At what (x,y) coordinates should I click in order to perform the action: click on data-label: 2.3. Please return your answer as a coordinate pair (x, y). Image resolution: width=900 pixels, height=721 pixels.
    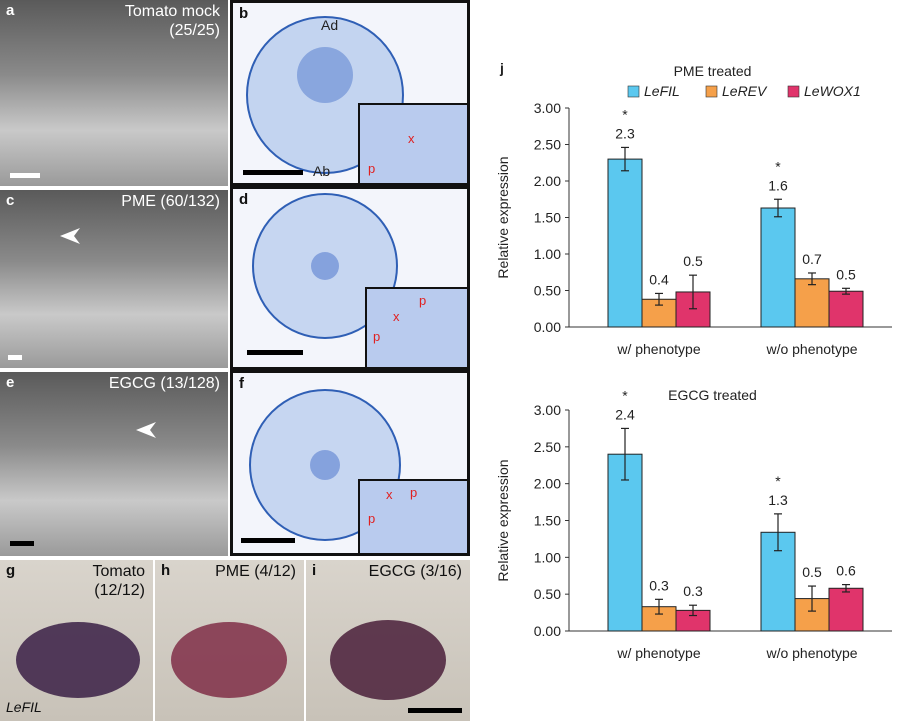
    Looking at the image, I should click on (625, 133).